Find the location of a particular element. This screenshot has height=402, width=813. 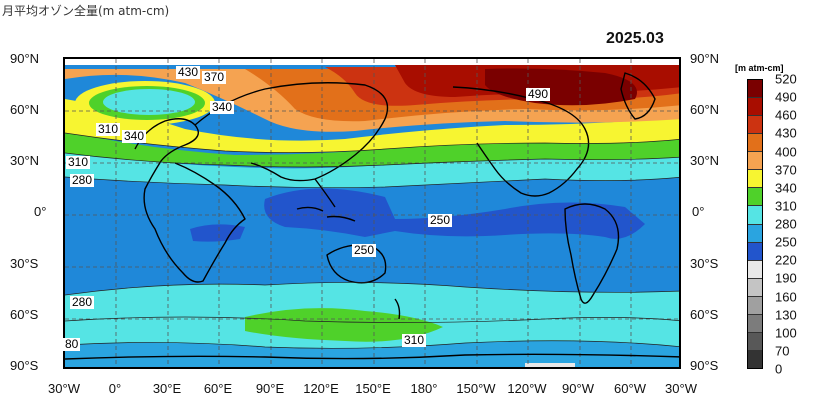

lon-label: 60°W is located at coordinates (630, 388).